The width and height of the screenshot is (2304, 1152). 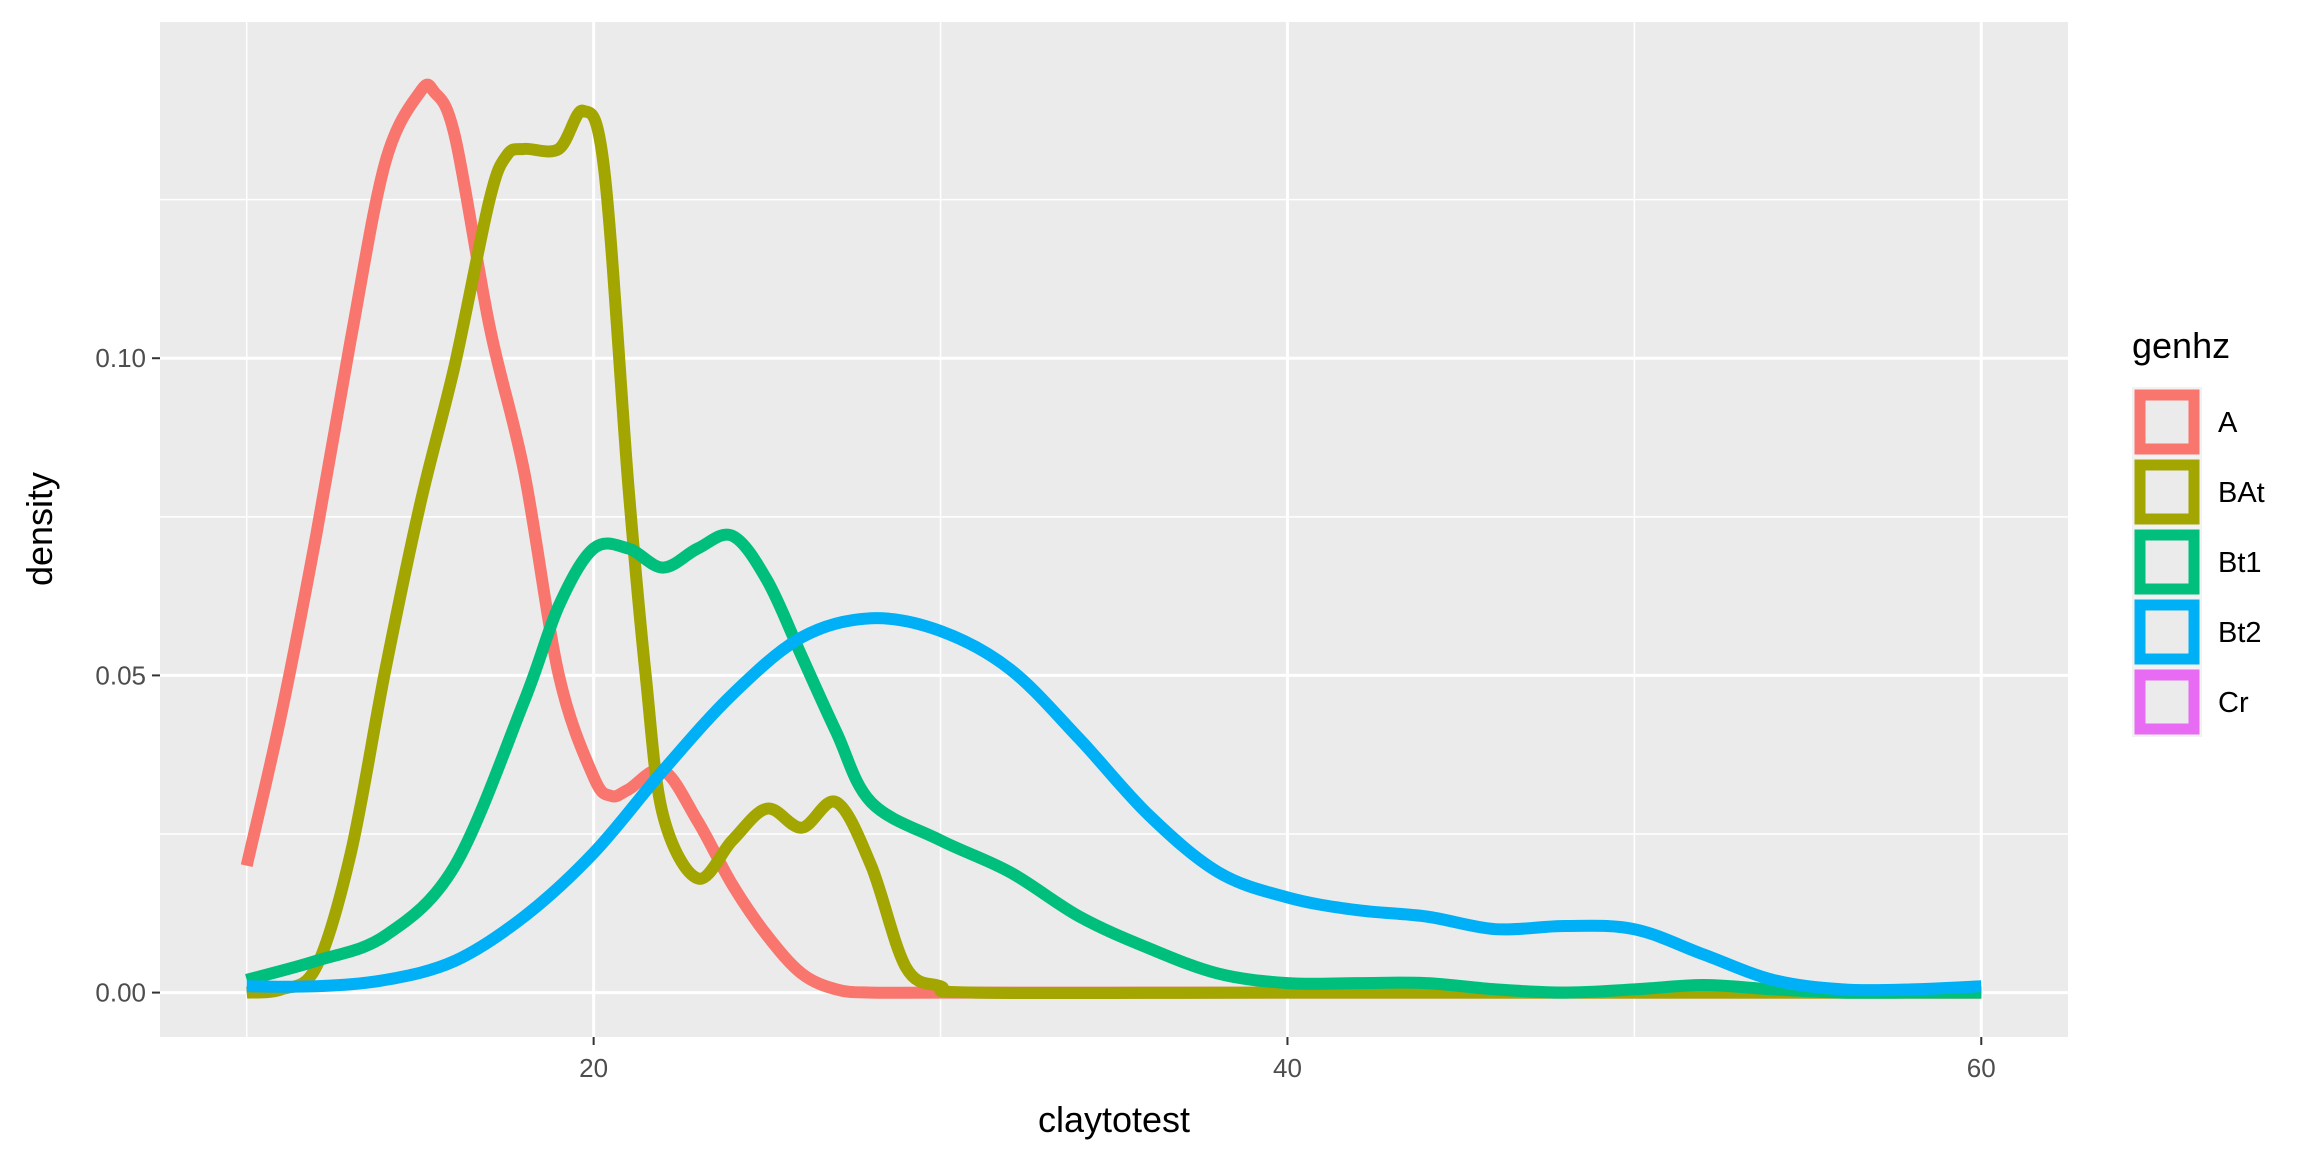 What do you see at coordinates (2167, 702) in the screenshot?
I see `legend-key-cr` at bounding box center [2167, 702].